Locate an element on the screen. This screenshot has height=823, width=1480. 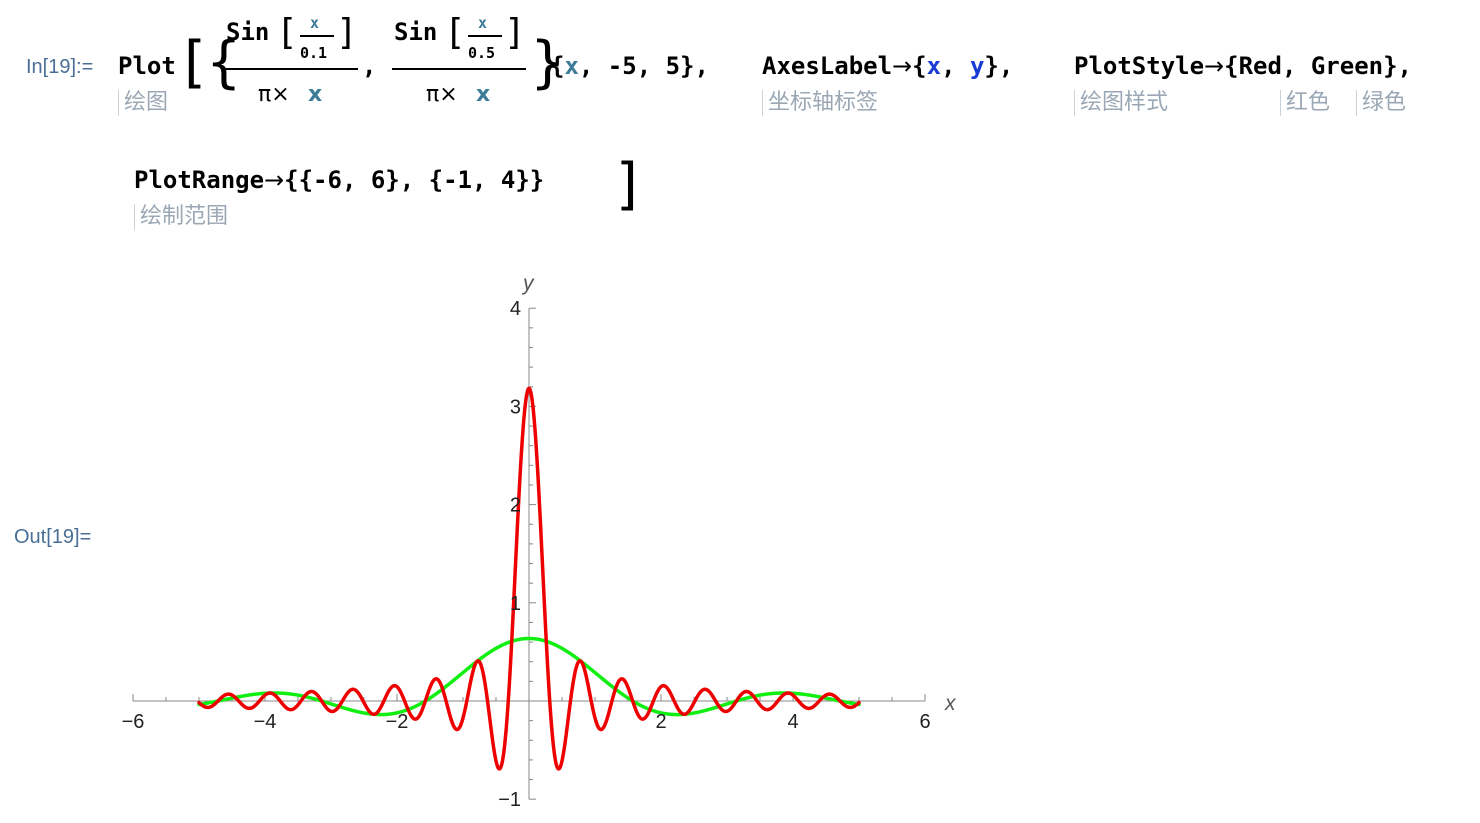
plot-function: Plot is located at coordinates (147, 66).